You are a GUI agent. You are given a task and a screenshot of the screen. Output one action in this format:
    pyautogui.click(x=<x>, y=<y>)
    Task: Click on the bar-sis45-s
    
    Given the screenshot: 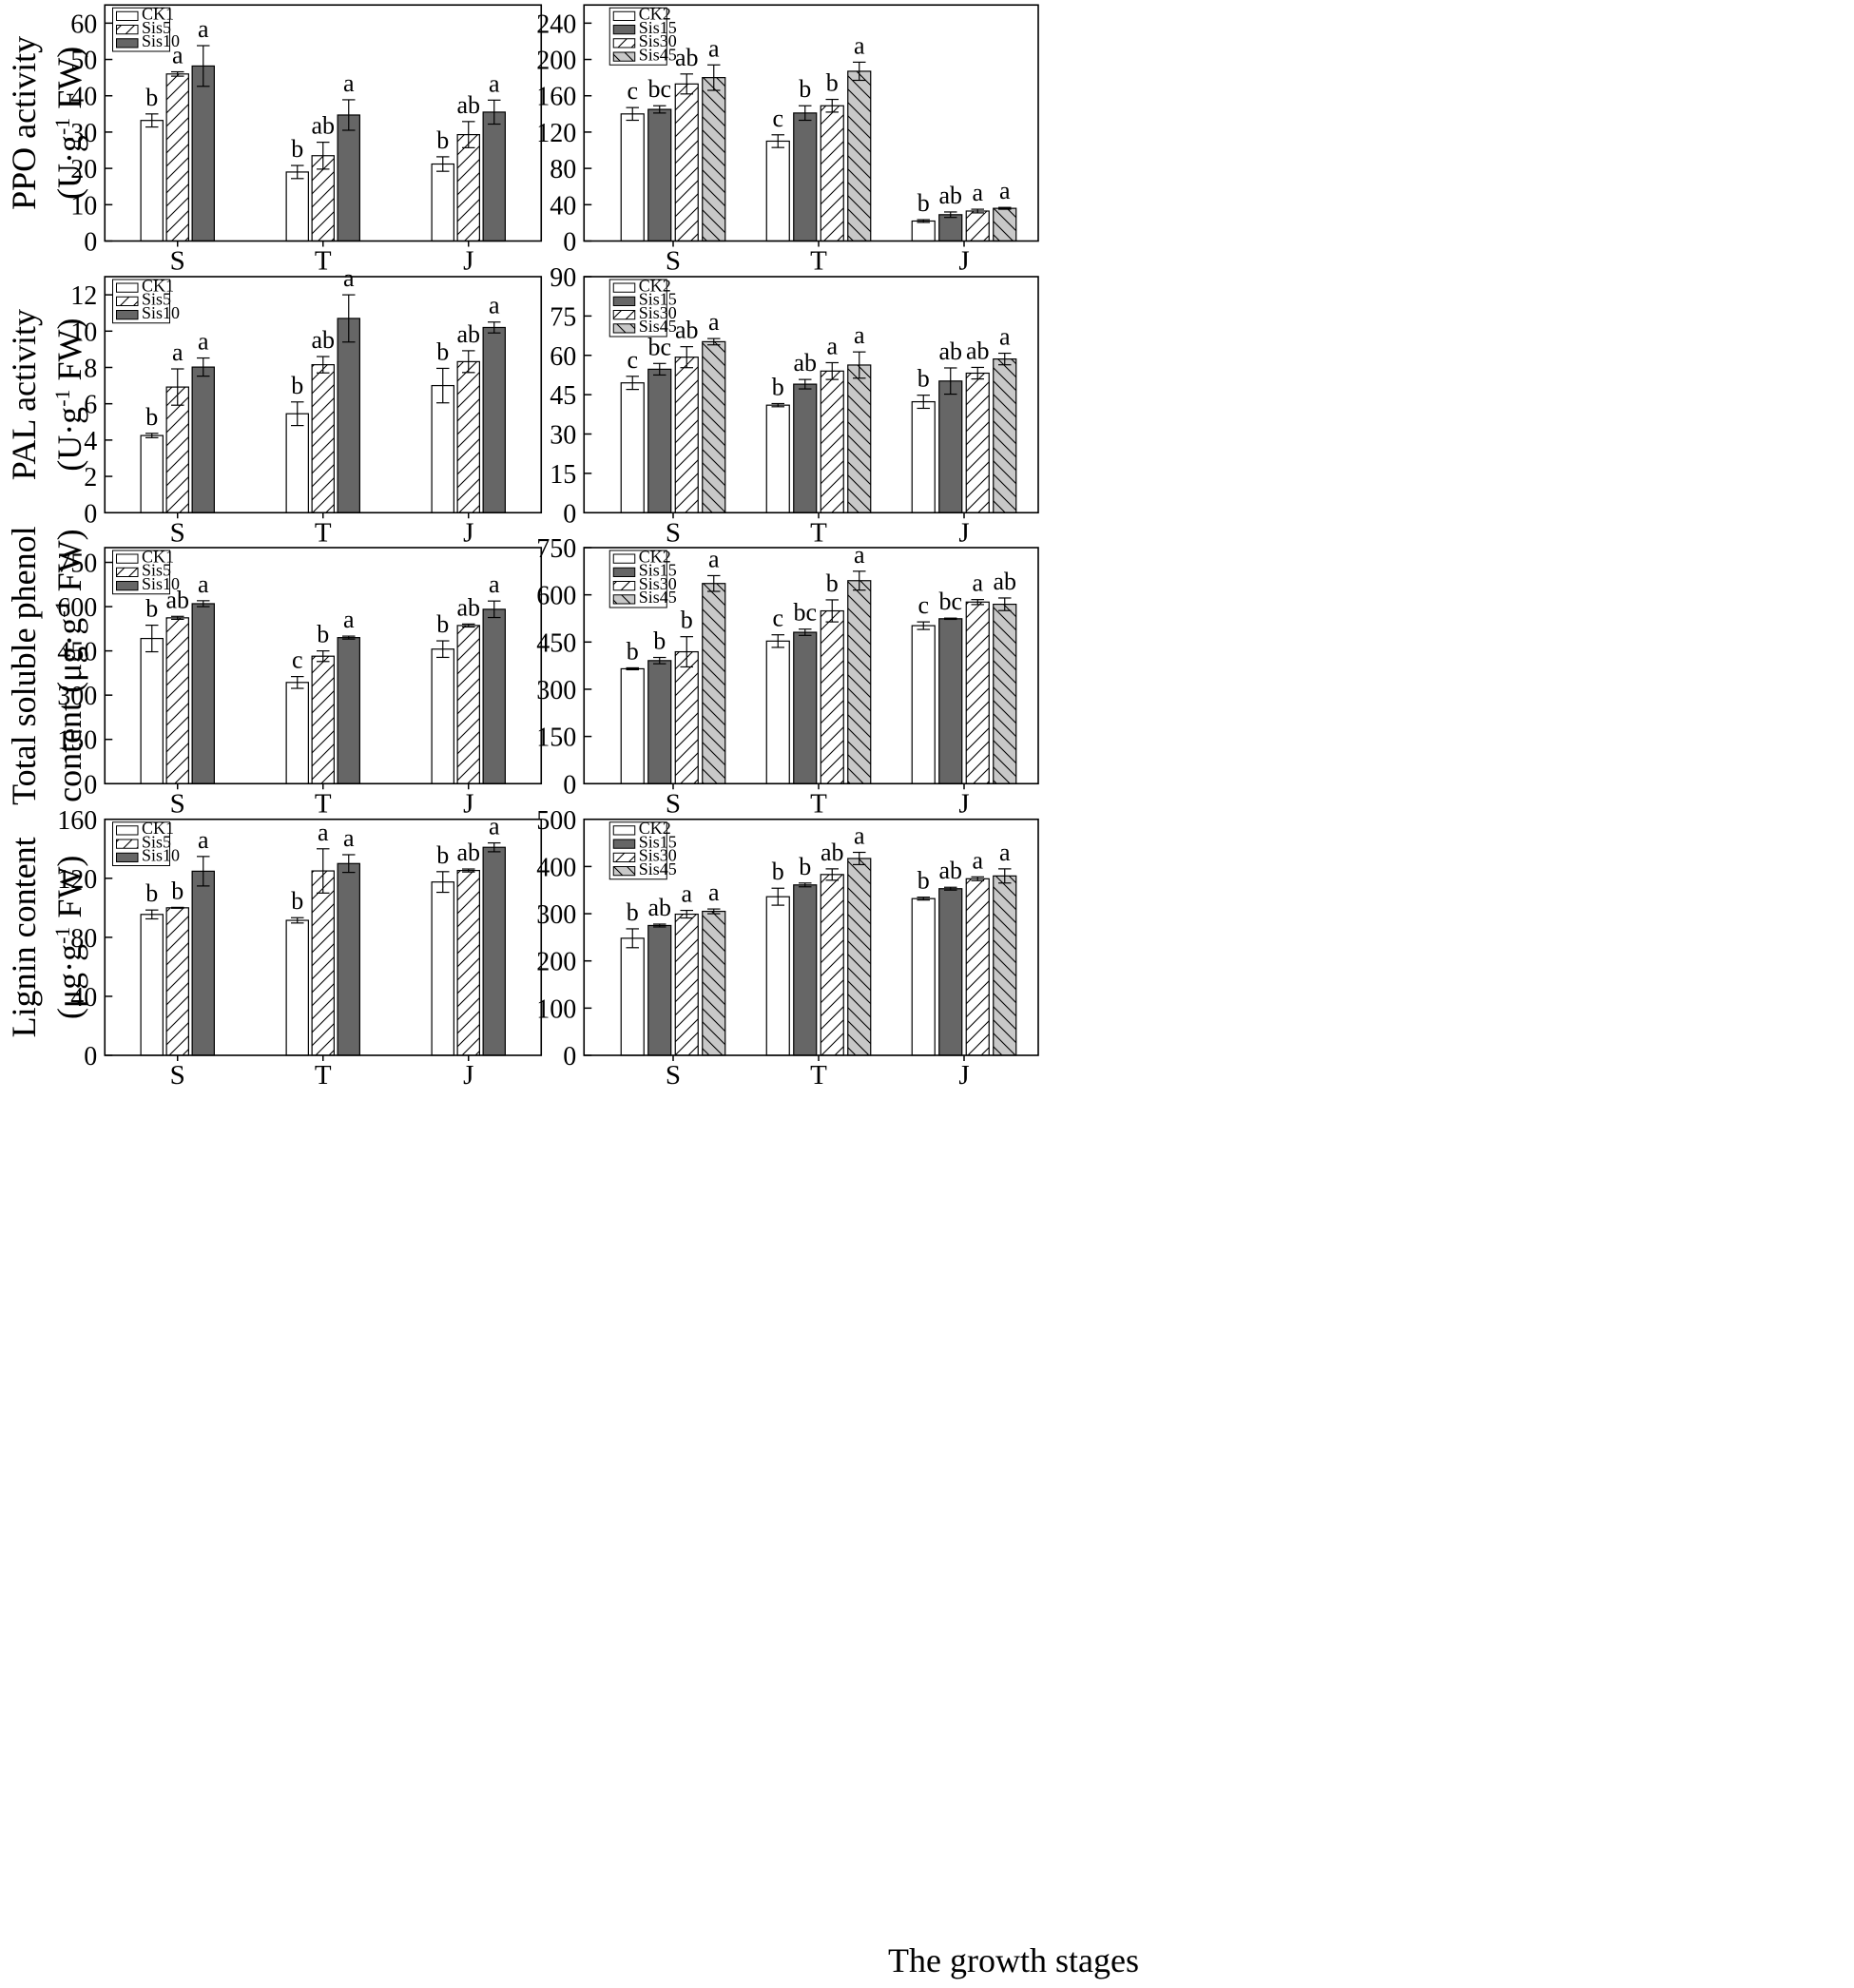 What is the action you would take?
    pyautogui.click(x=714, y=426)
    